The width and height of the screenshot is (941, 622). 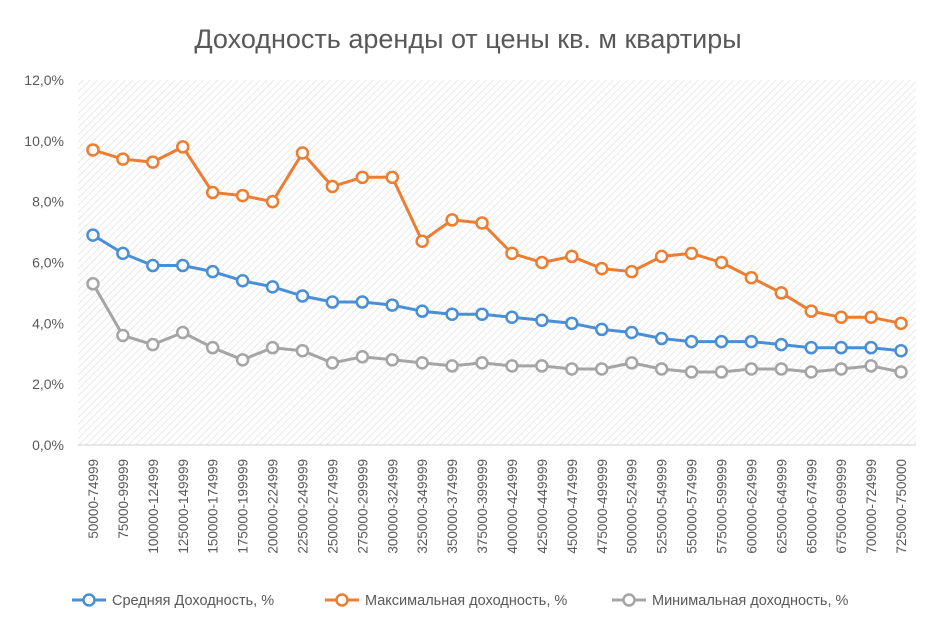 What do you see at coordinates (751, 506) in the screenshot?
I see `x-tick-label: 600000-624999` at bounding box center [751, 506].